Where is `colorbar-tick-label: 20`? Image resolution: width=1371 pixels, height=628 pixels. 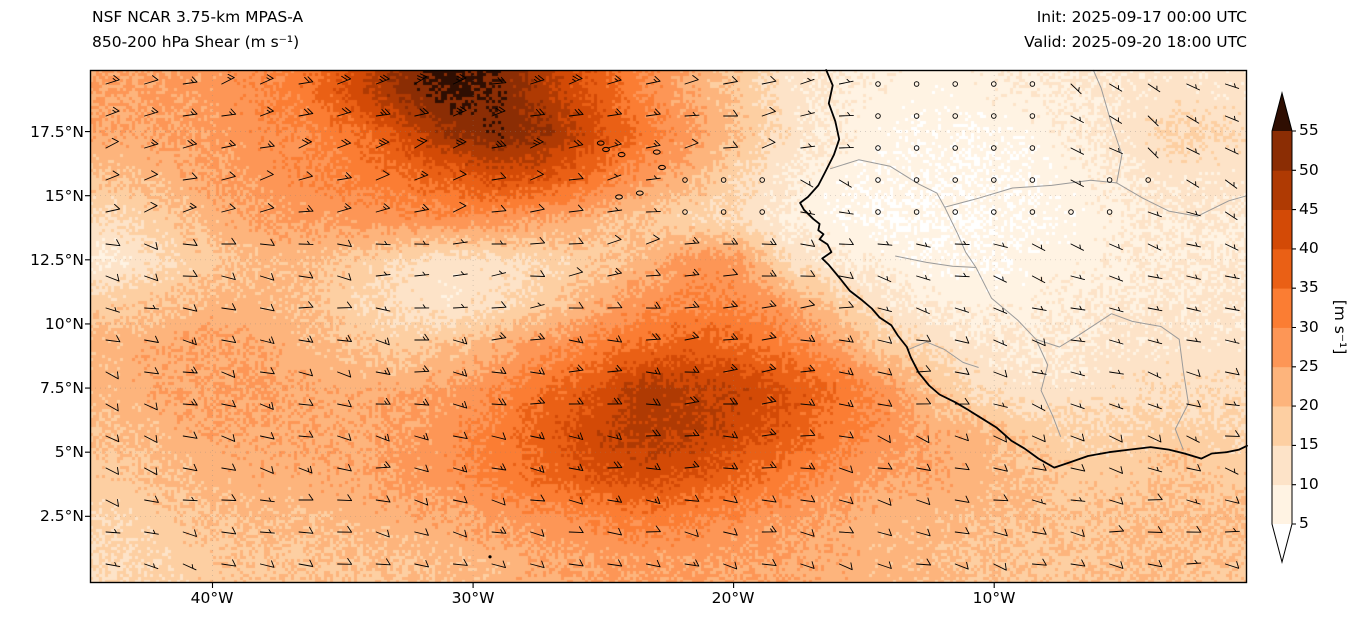 colorbar-tick-label: 20 is located at coordinates (1309, 405).